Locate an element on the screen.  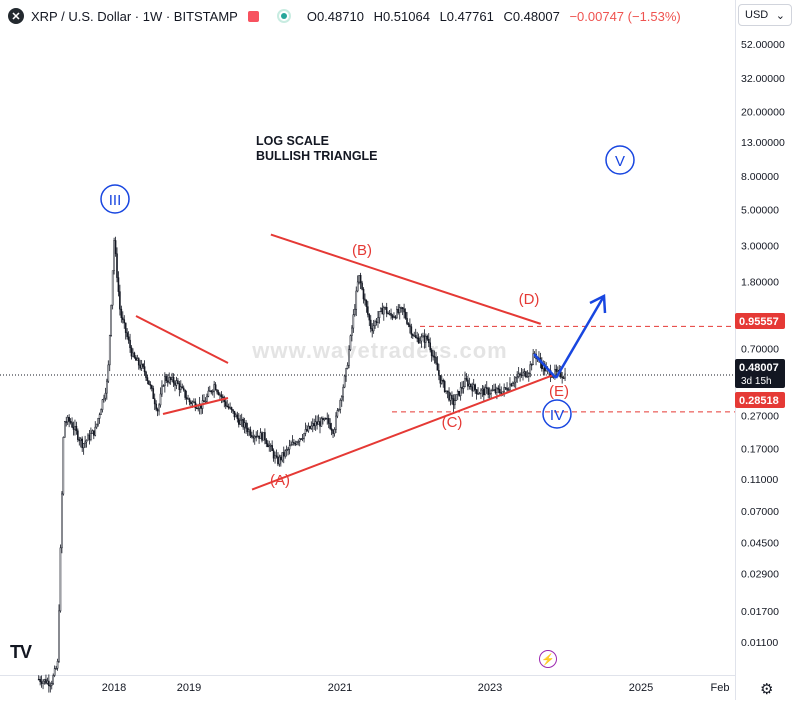
tradingview-logo-icon: TV is located at coordinates (21, 652).